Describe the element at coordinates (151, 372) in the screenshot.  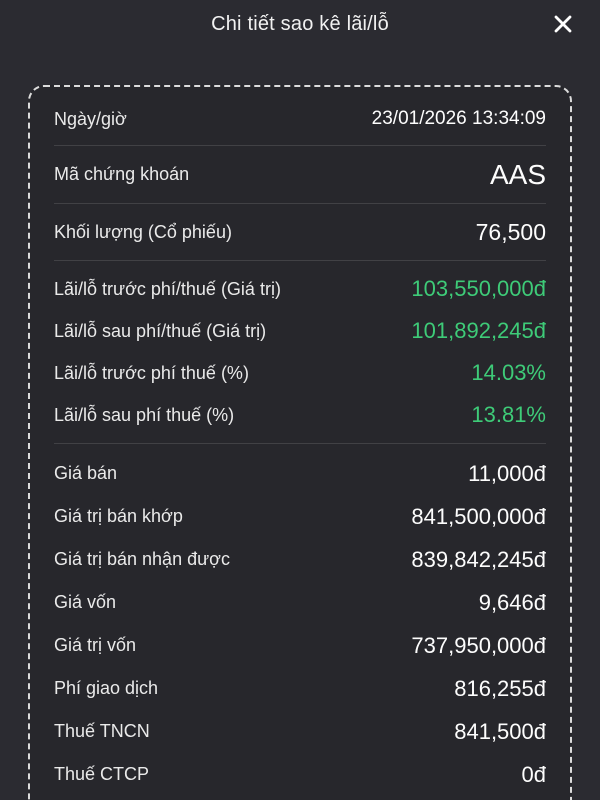
I see `row-label: Lãi/lỗ trước phí thuế (%)` at that location.